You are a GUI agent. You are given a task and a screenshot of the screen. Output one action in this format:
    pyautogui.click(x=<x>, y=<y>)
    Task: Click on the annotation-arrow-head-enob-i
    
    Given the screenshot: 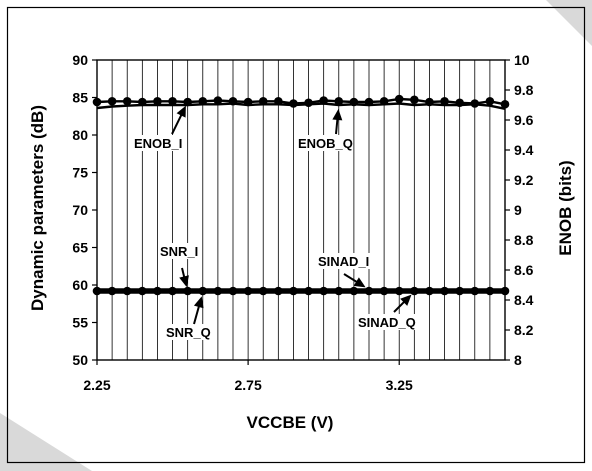 What is the action you would take?
    pyautogui.click(x=181, y=111)
    